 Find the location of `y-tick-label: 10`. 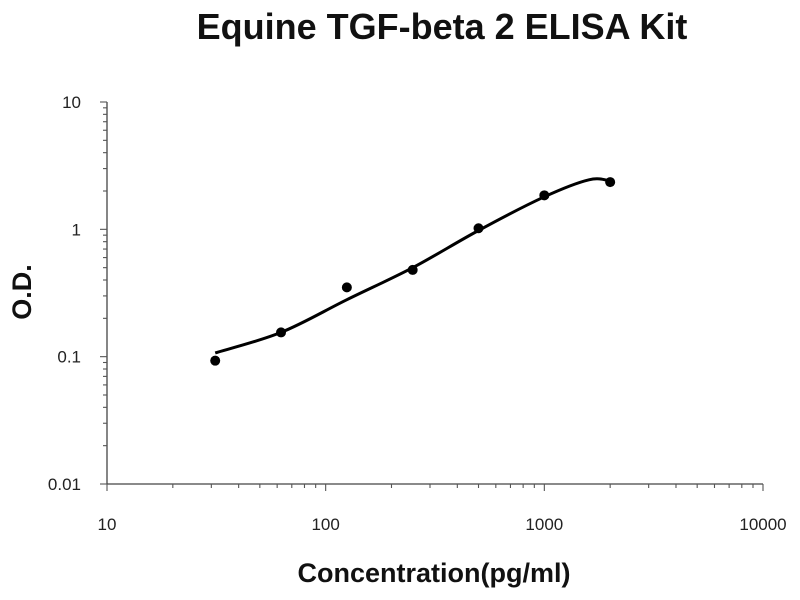

y-tick-label: 10 is located at coordinates (71, 102).